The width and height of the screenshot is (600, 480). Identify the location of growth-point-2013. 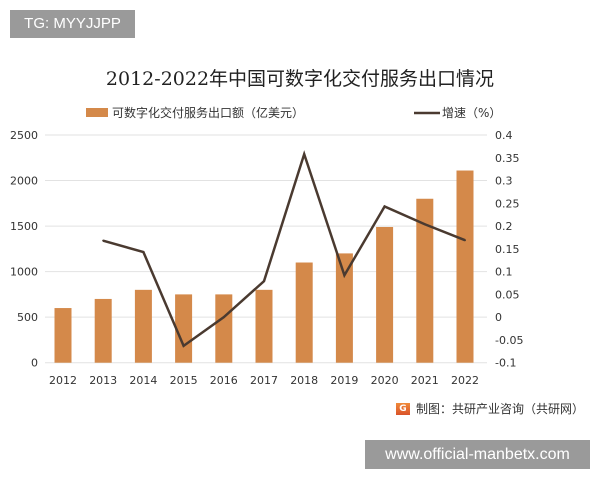
(103, 240).